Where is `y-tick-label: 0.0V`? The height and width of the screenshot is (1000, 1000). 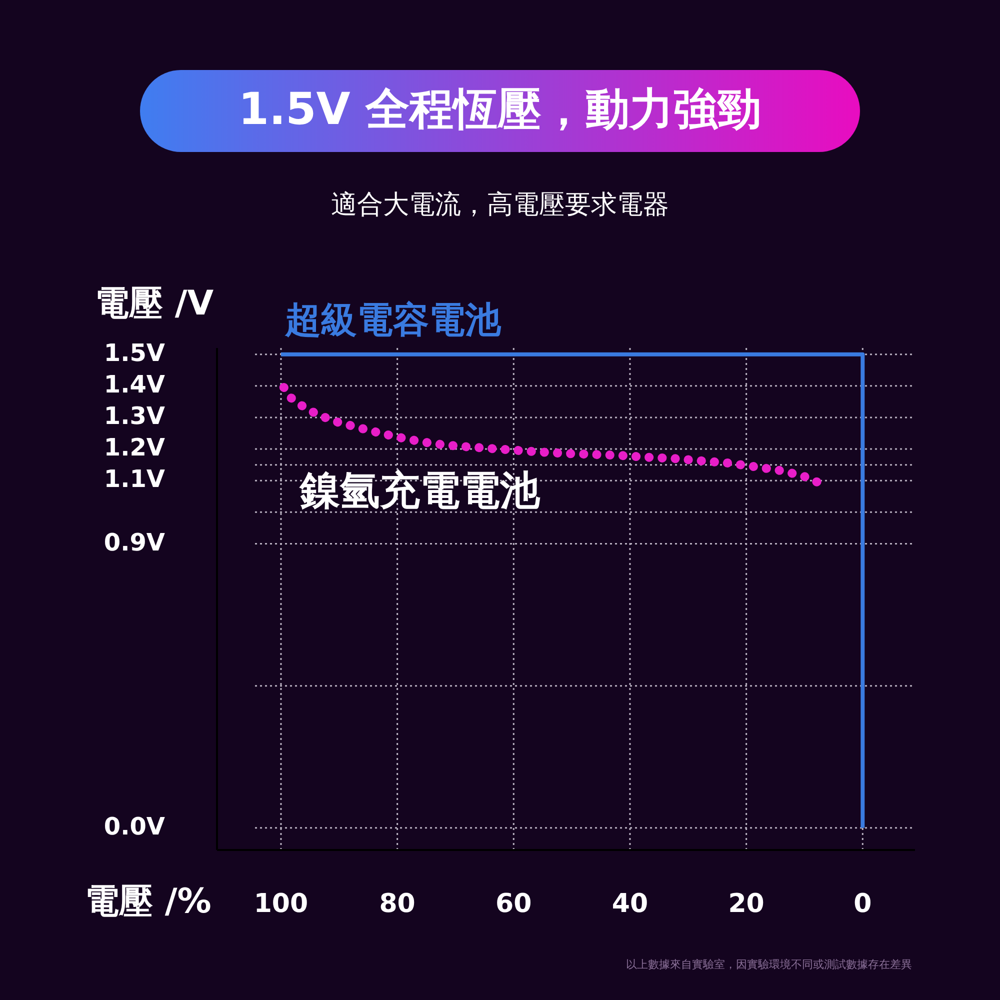
y-tick-label: 0.0V is located at coordinates (135, 826).